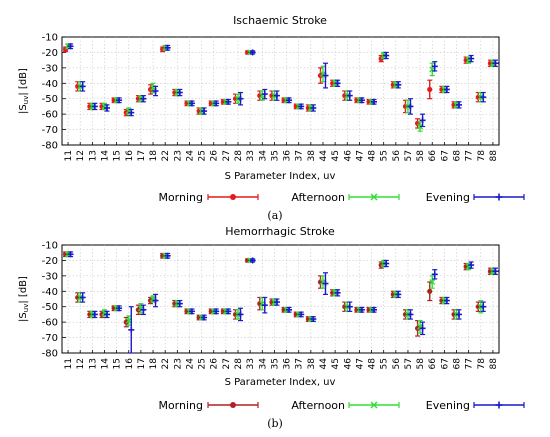 This screenshot has width=550, height=437. Describe the element at coordinates (50, 38) in the screenshot. I see `y-tick-label: -10` at that location.